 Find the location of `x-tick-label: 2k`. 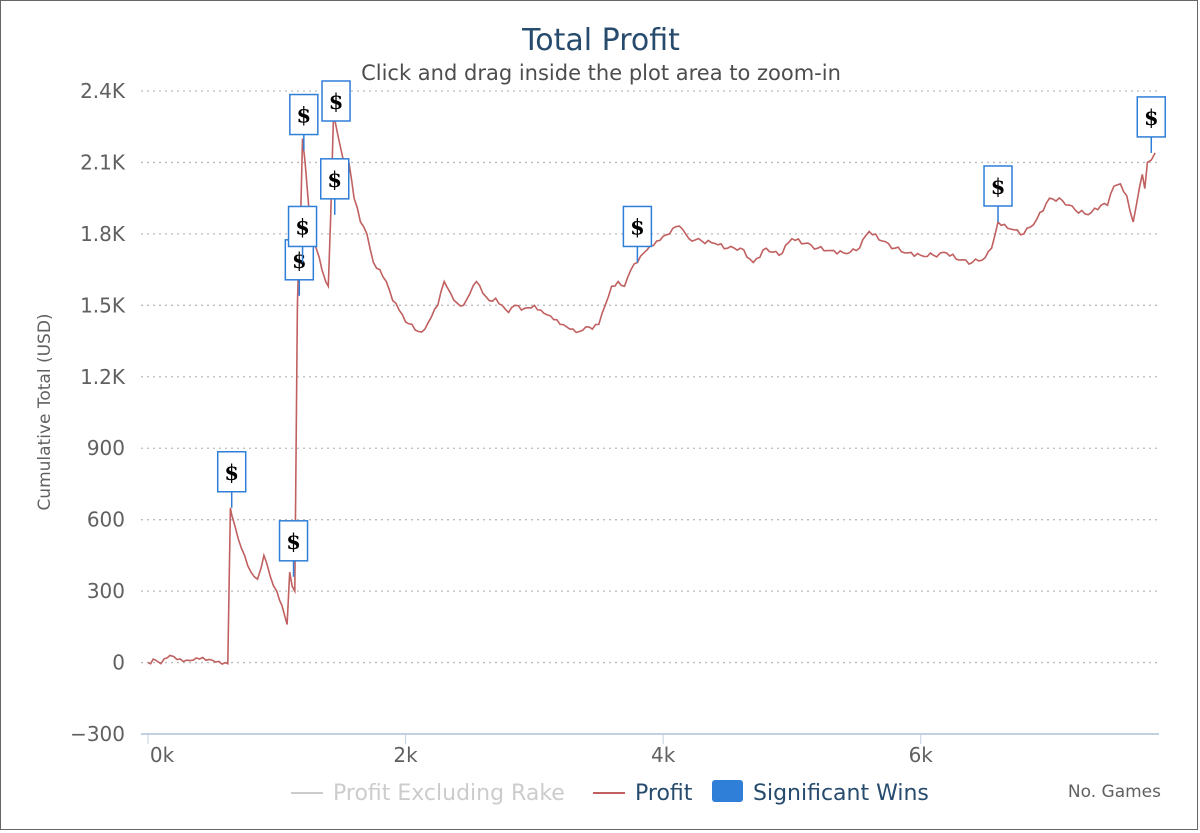

x-tick-label: 2k is located at coordinates (405, 755).